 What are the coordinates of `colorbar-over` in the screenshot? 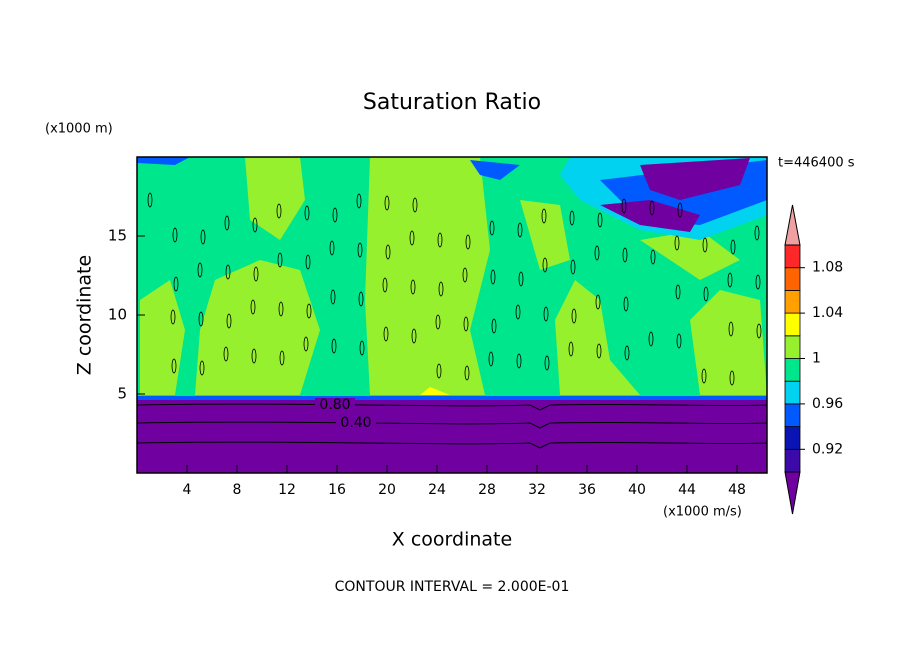 It's located at (792, 225).